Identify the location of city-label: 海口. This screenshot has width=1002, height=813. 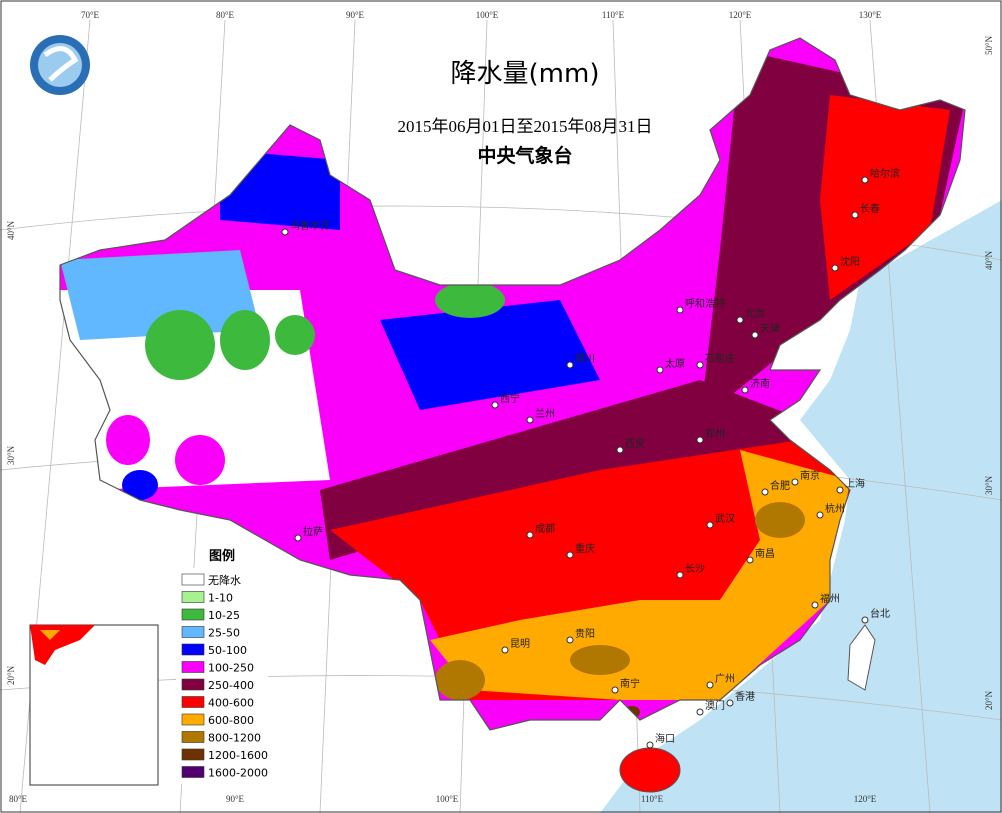
(665, 738).